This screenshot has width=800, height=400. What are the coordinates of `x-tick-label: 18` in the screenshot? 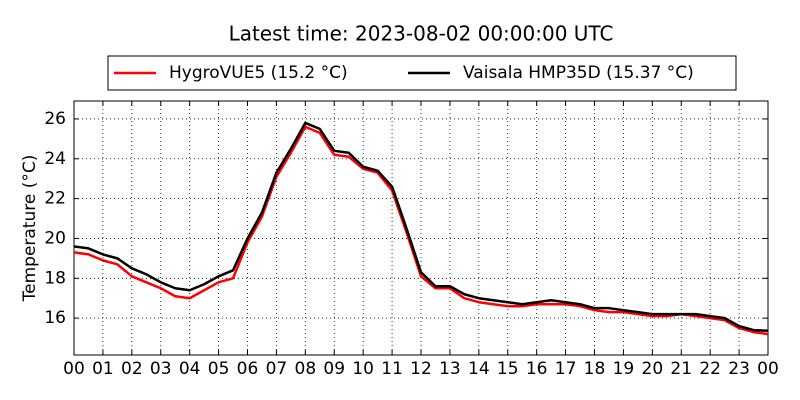 It's located at (595, 369).